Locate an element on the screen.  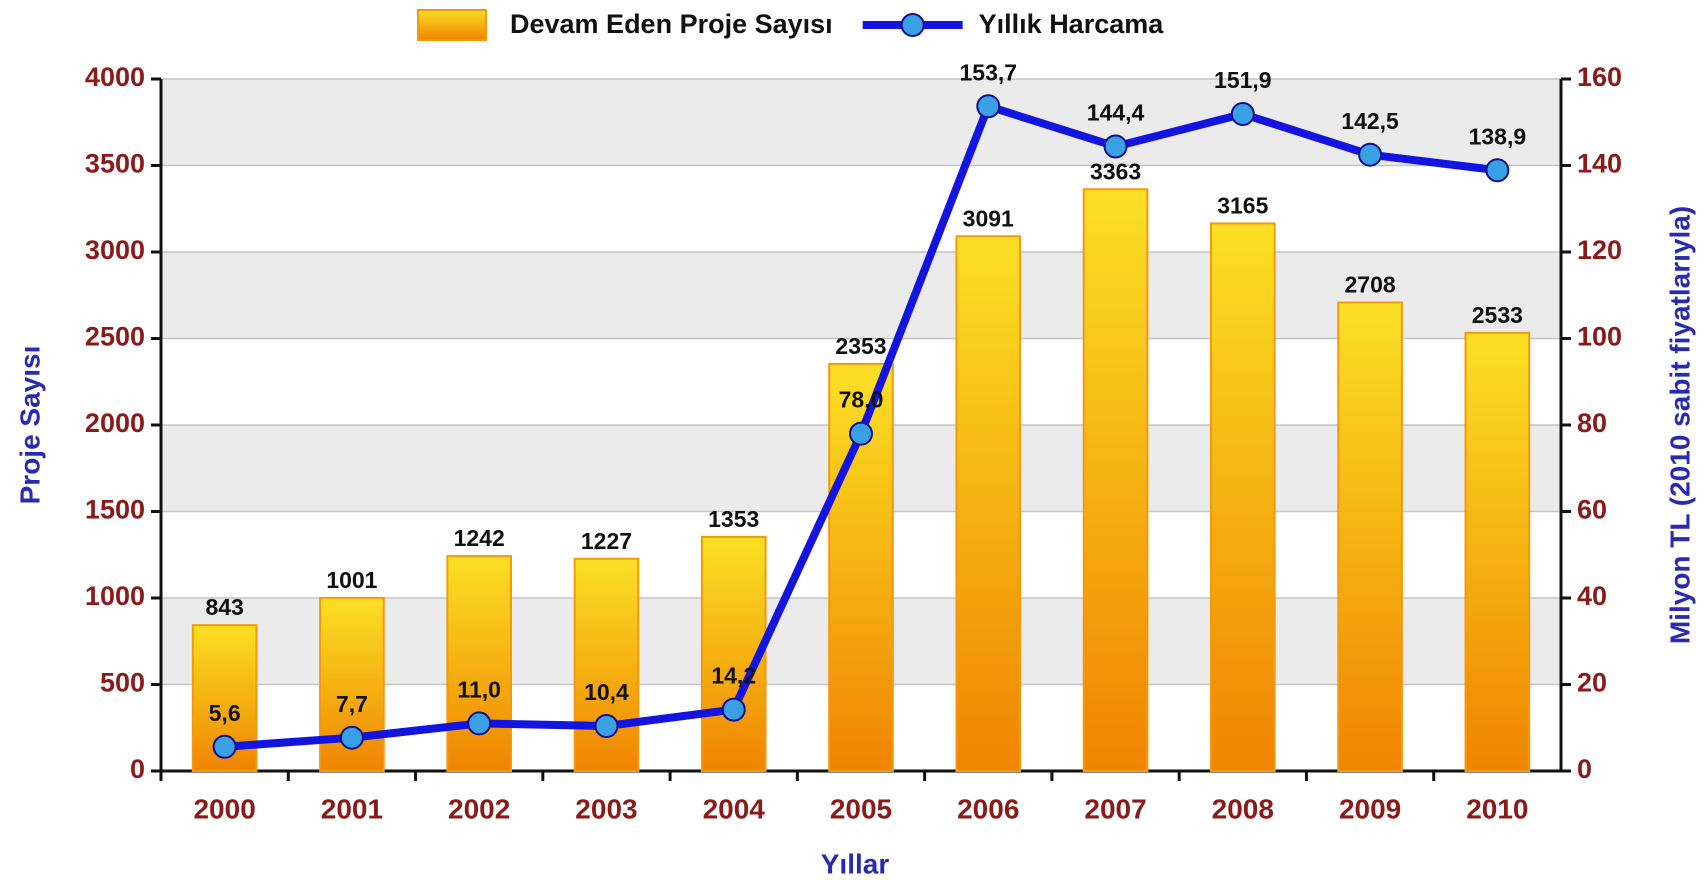
y2-tick-label: 100 is located at coordinates (1599, 337).